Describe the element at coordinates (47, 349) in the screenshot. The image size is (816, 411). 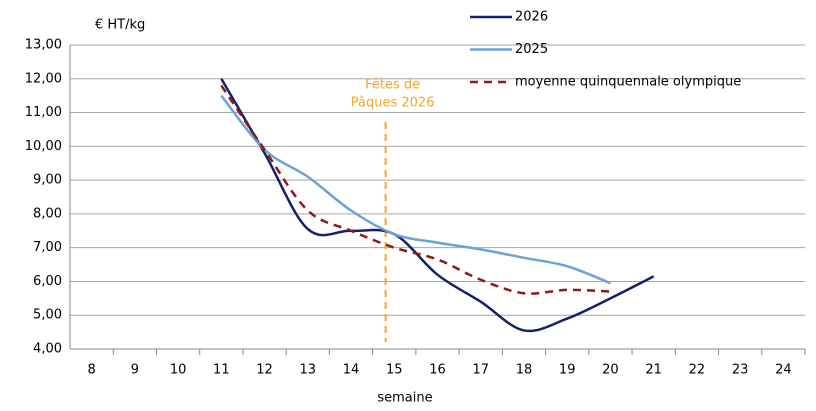
I see `y-tick-label: 4,00` at that location.